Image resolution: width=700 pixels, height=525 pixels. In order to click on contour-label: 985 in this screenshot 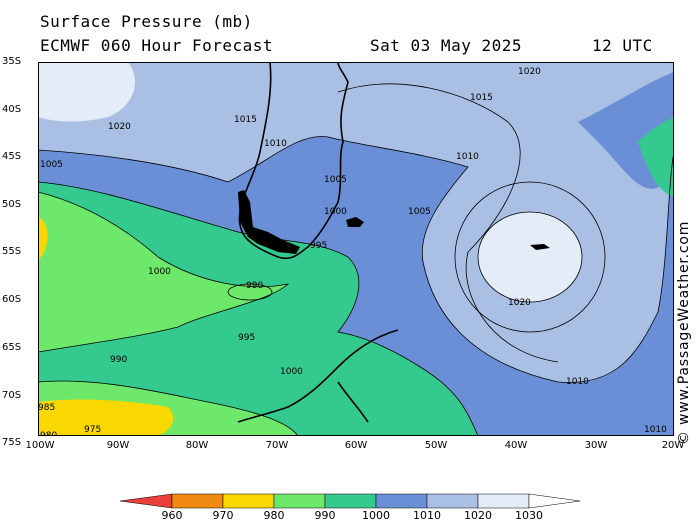, I will do `click(46, 408)`.